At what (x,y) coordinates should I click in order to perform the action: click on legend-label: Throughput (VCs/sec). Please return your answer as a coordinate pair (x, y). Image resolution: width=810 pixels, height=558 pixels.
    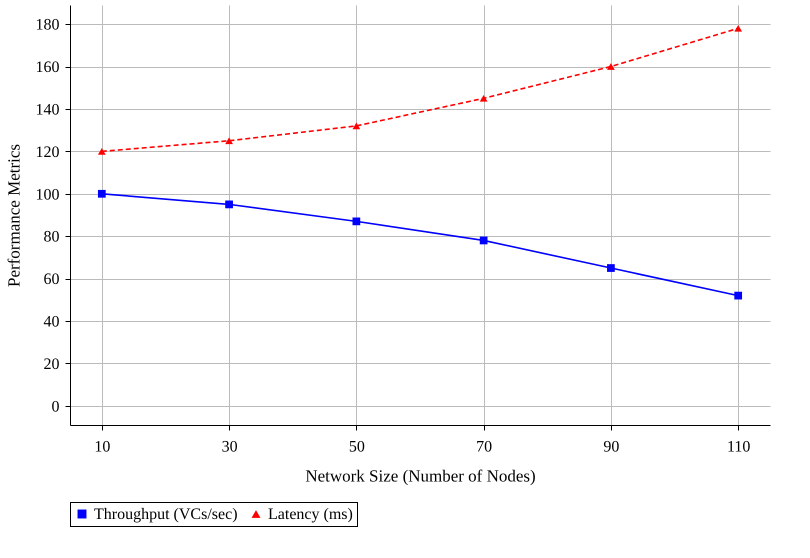
    Looking at the image, I should click on (166, 514).